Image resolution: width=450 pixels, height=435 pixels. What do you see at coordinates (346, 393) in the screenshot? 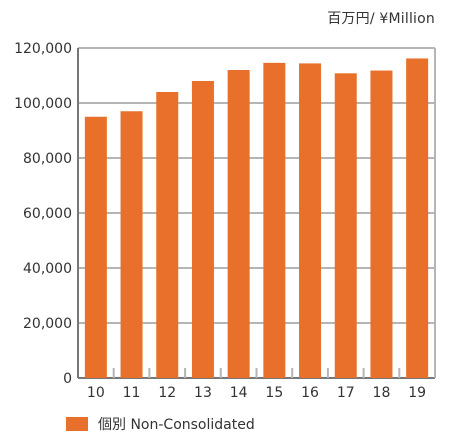
I see `x-tick-label: 17` at bounding box center [346, 393].